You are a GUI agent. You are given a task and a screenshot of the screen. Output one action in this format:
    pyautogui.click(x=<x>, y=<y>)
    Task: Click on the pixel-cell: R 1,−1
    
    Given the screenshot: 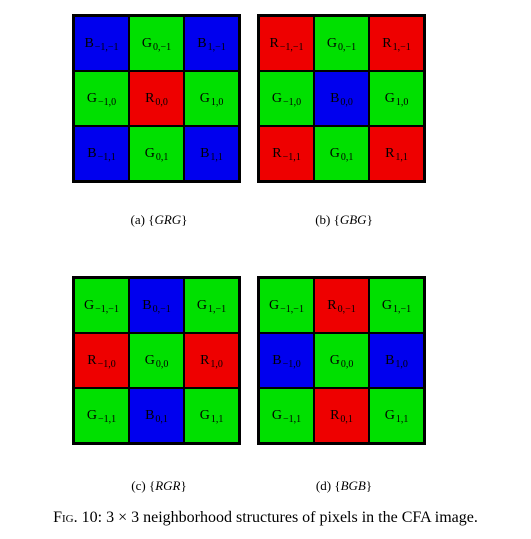 What is the action you would take?
    pyautogui.click(x=396, y=43)
    